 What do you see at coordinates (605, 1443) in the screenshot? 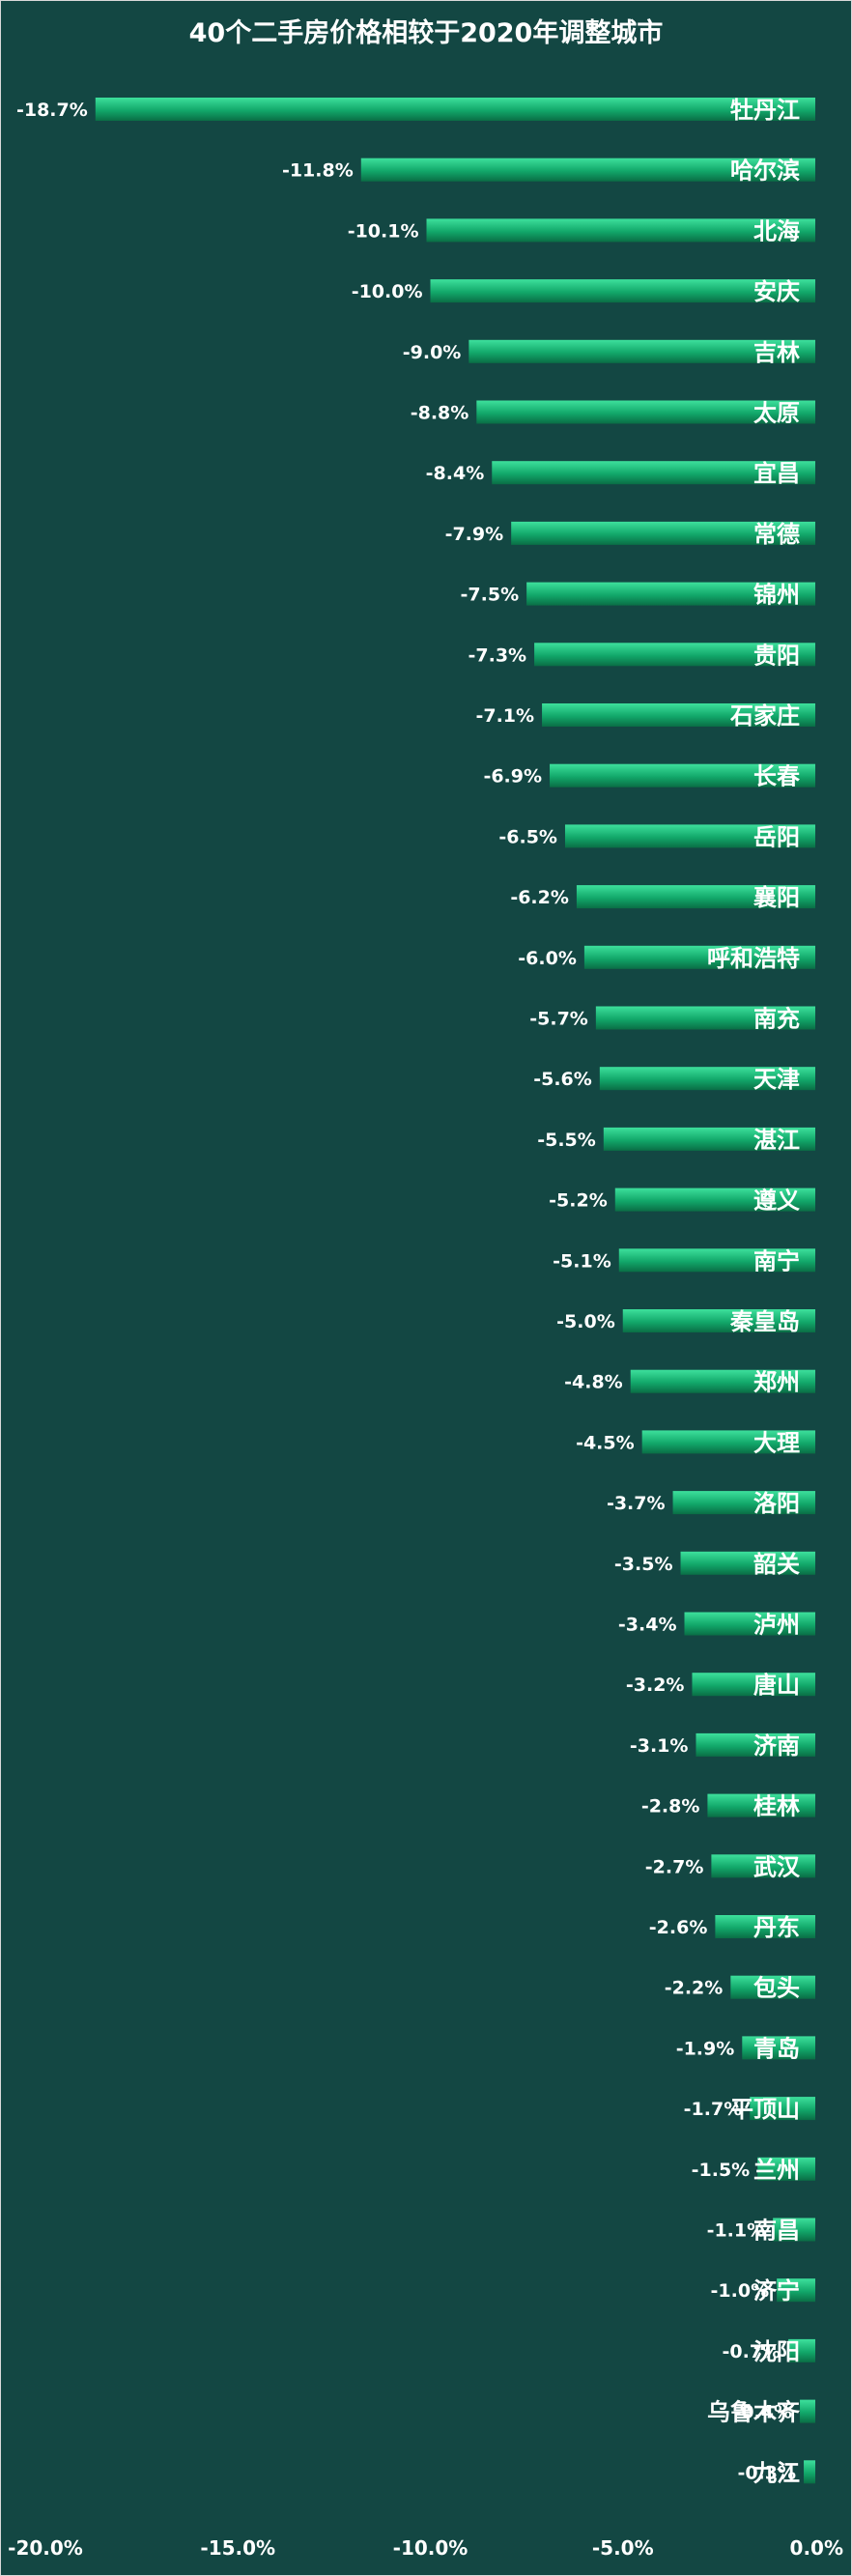
I see `data-label: -4.5%` at bounding box center [605, 1443].